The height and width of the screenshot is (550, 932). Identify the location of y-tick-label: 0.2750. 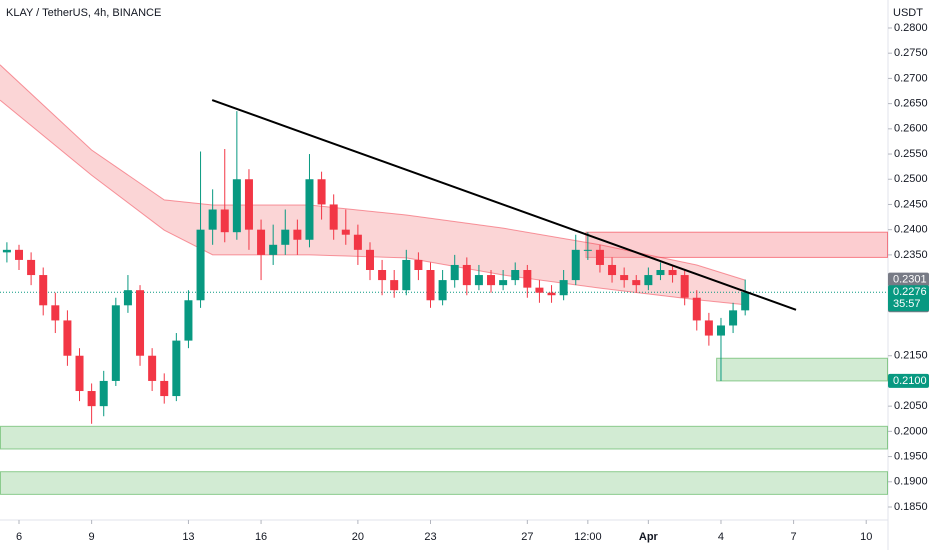
(911, 53).